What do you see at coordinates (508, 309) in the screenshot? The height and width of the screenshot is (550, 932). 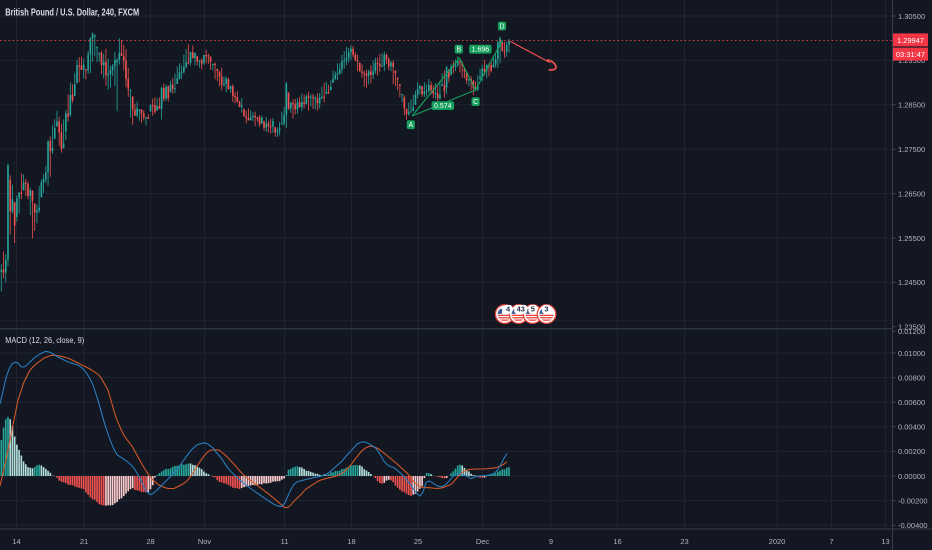 I see `svg-text: 4` at bounding box center [508, 309].